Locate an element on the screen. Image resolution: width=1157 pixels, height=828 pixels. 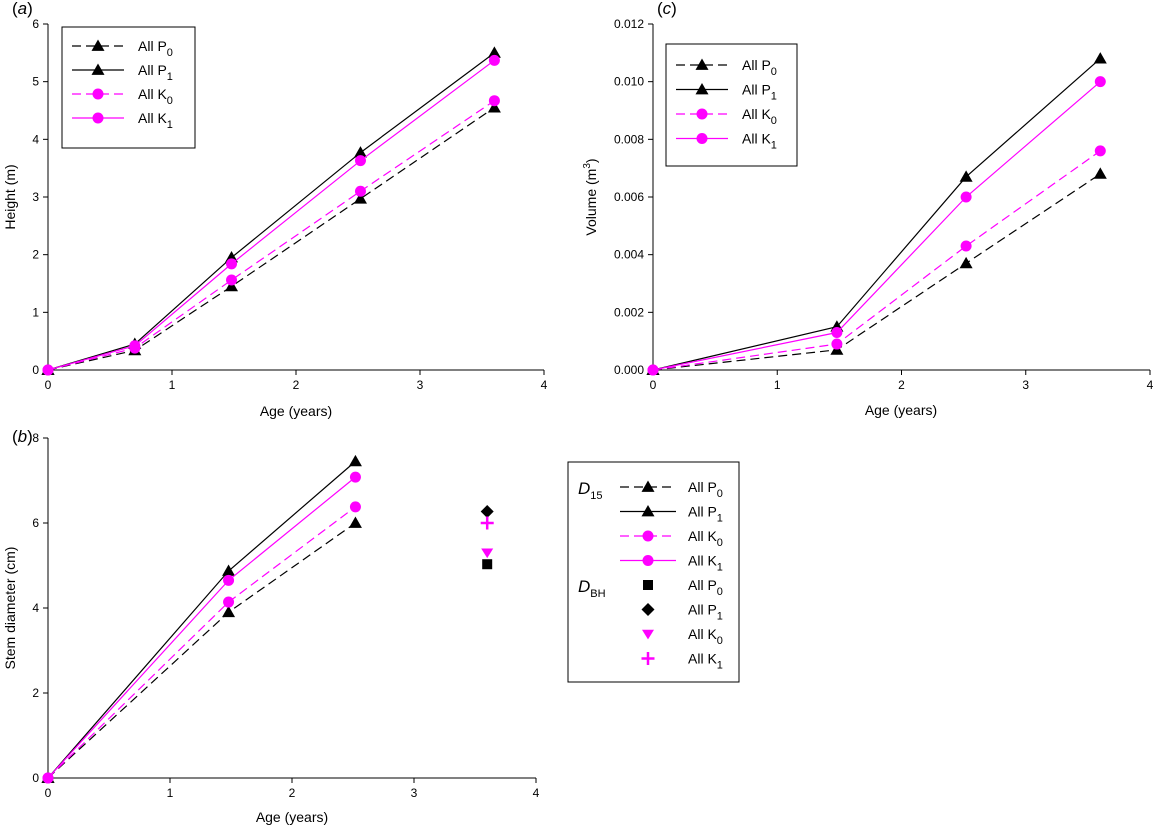
y-tick-label: 0.010 is located at coordinates (629, 82).